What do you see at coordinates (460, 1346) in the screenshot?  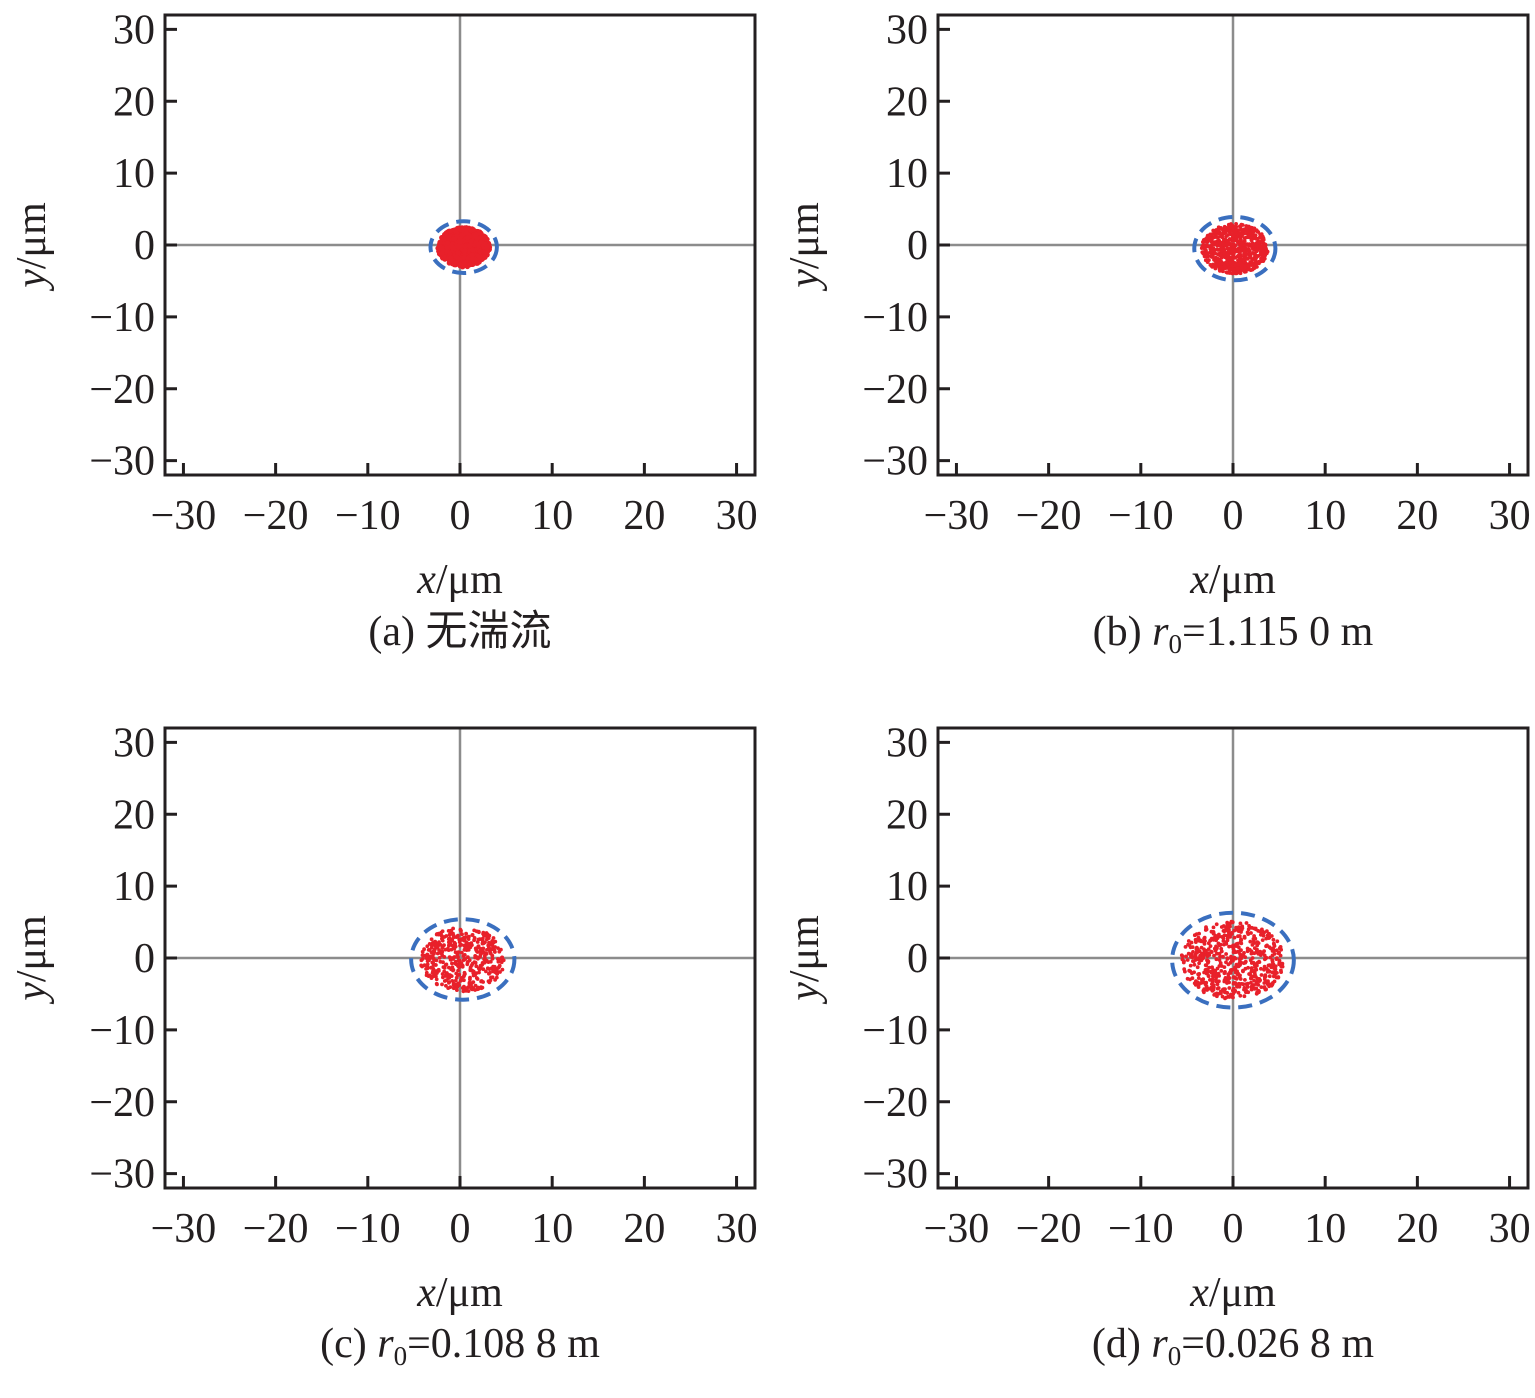 I see `panel-caption: (c) r0=0.108 8 m` at bounding box center [460, 1346].